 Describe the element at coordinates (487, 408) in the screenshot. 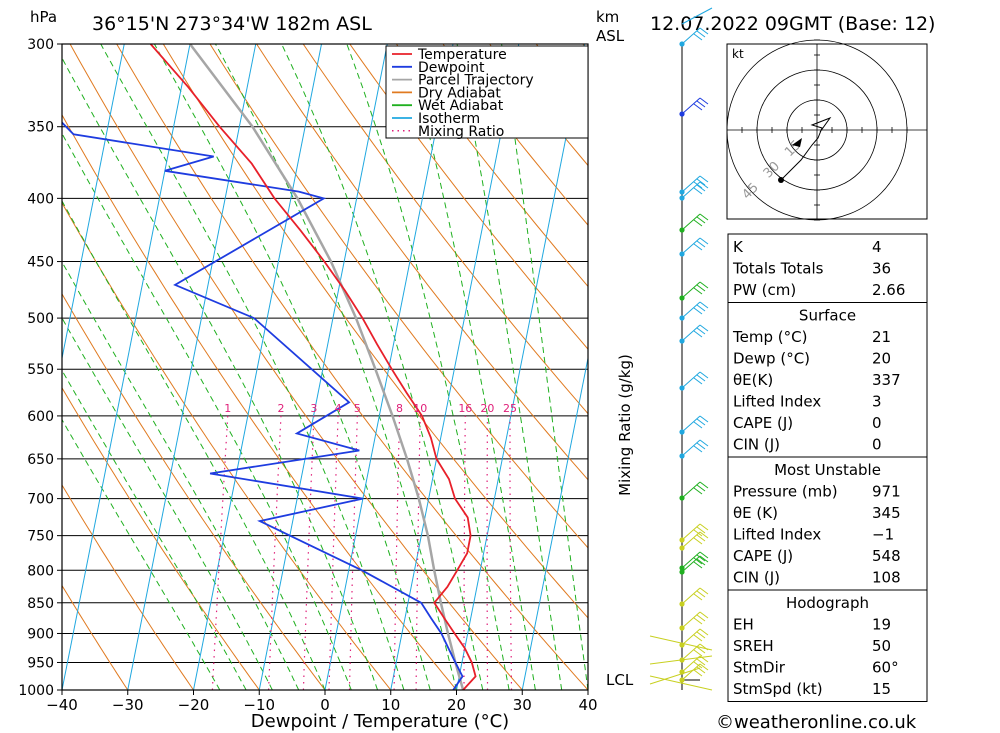

I see `mixing-ratio-label: 20` at that location.